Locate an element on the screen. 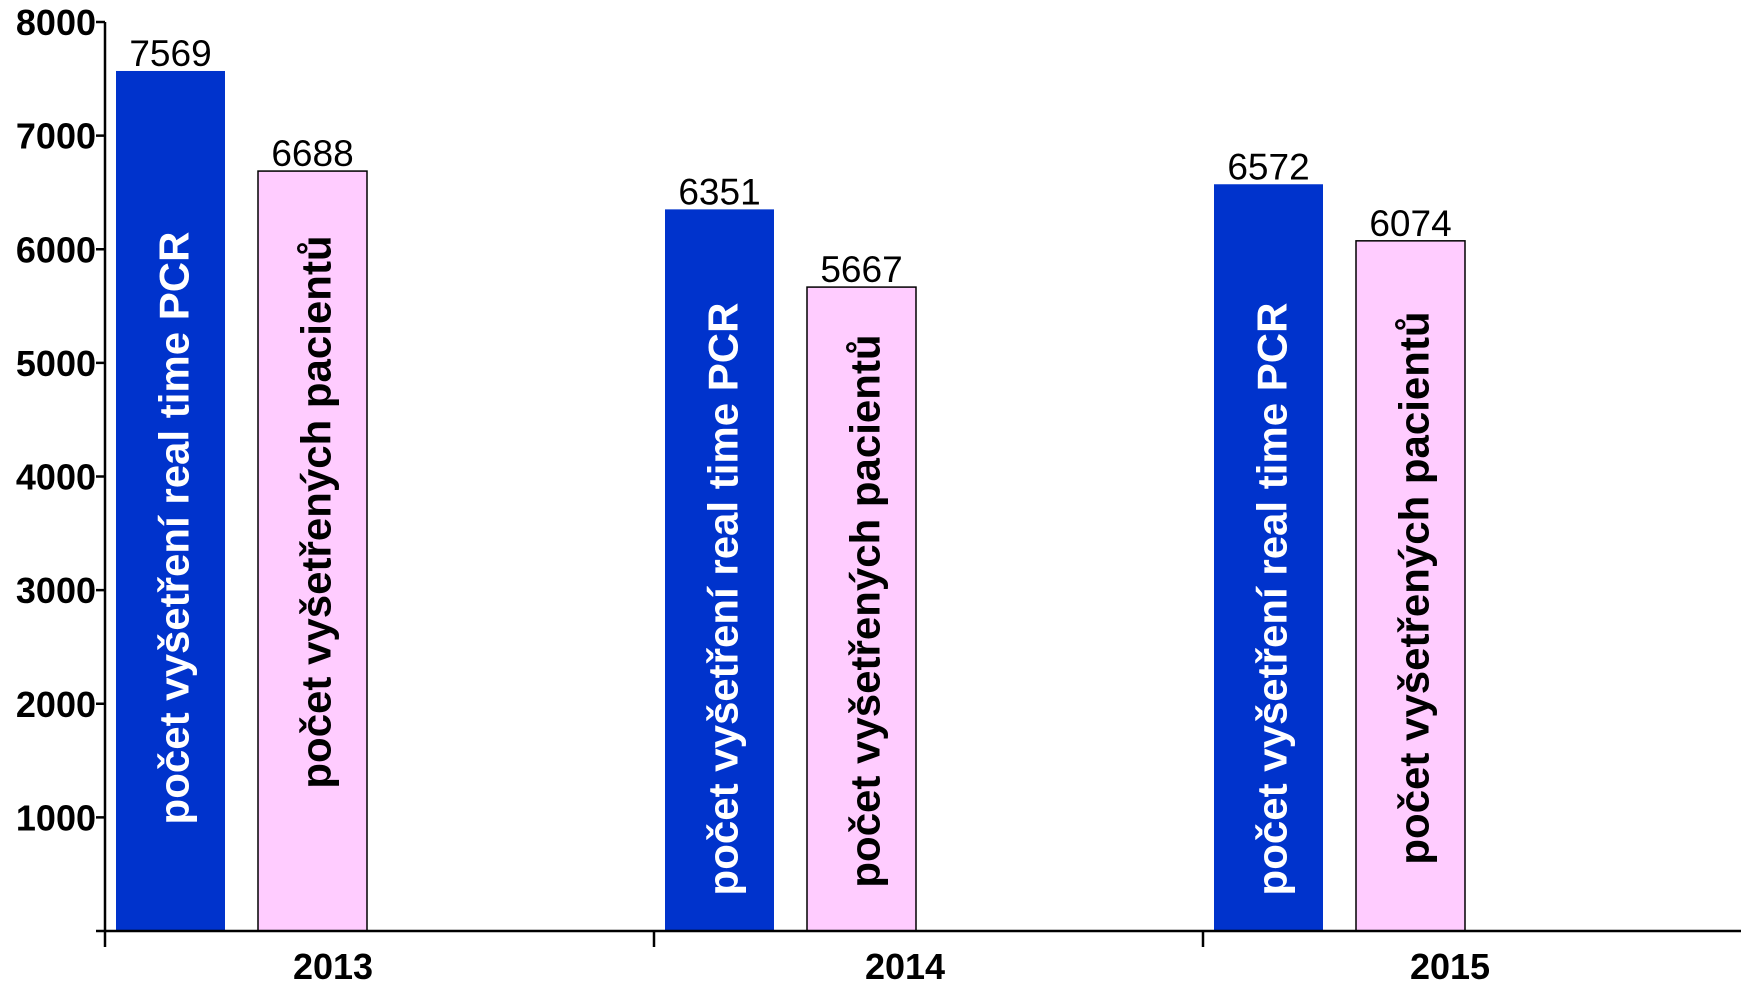  data-label-2015-series-1: 6572 is located at coordinates (1268, 166).